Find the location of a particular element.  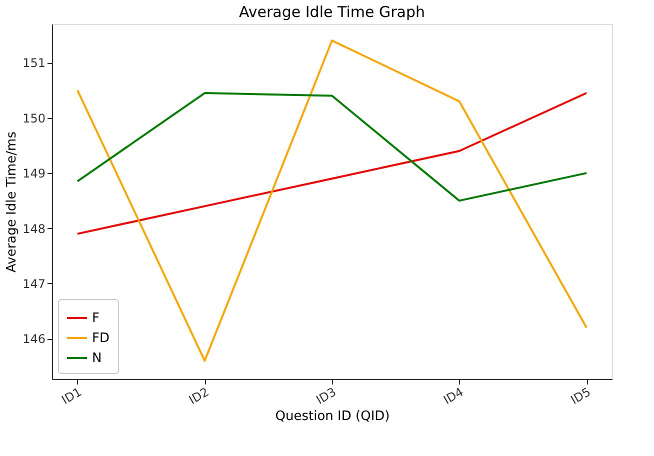

y-tick-label: 151 is located at coordinates (34, 63).